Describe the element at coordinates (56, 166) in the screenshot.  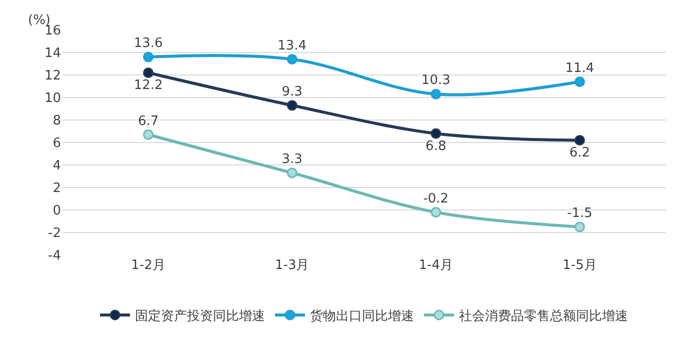
I see `y-tick-label: 4` at that location.